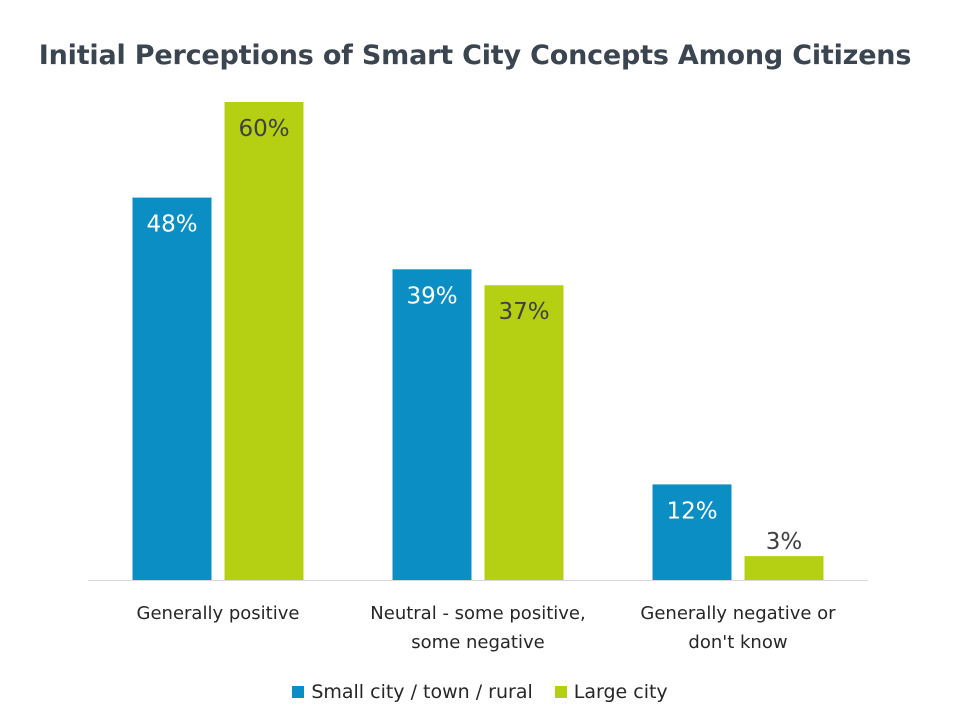 Image resolution: width=960 pixels, height=720 pixels. What do you see at coordinates (171, 225) in the screenshot?
I see `data-label-small-city-0: 48%` at bounding box center [171, 225].